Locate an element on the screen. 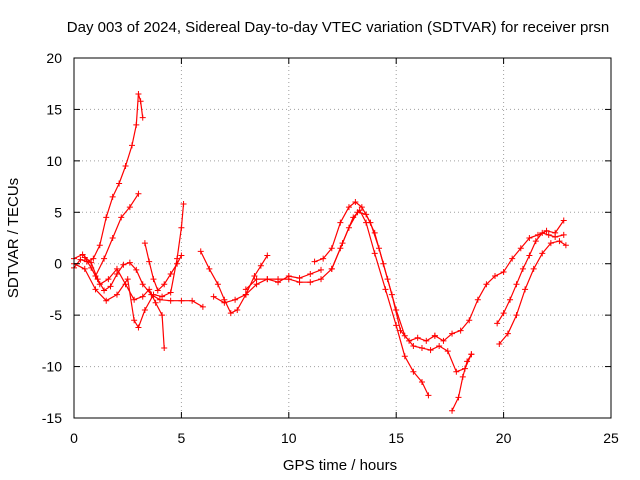 Image resolution: width=640 pixels, height=480 pixels. y-tick-label: -15 is located at coordinates (52, 418).